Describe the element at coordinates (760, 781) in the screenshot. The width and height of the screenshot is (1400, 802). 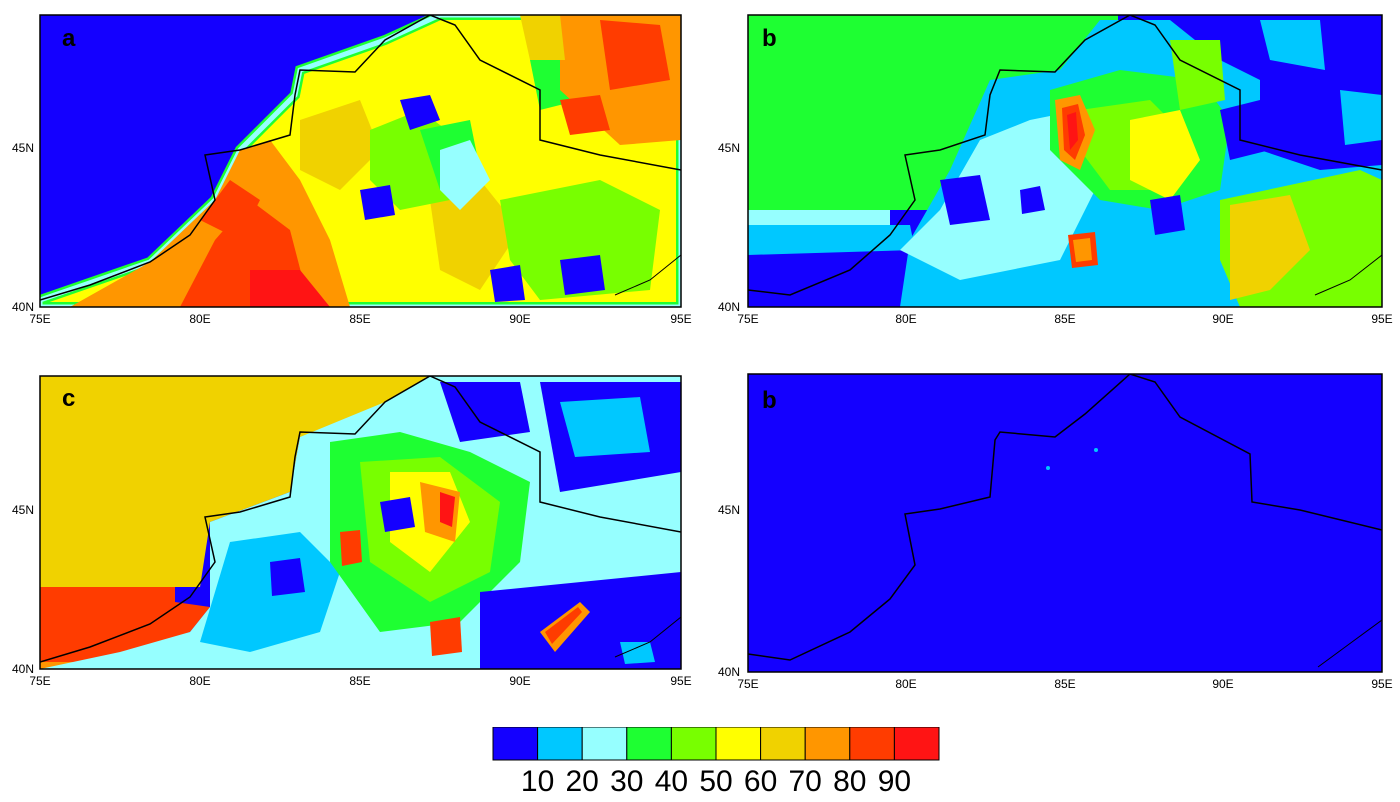
I see `colorbar-label: 60` at that location.